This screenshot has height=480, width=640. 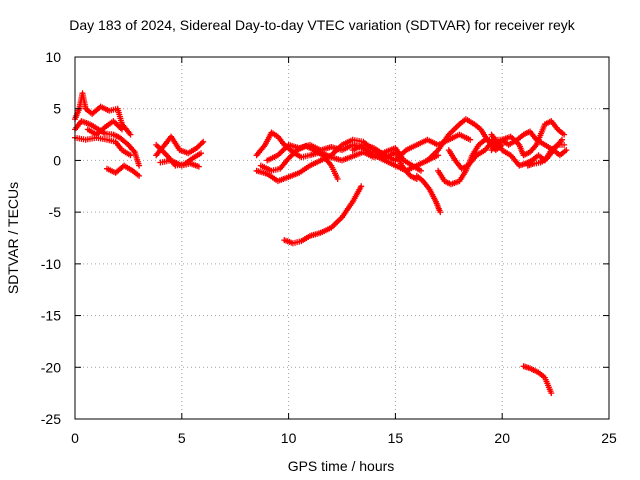 I want to click on x-tick-label: 15, so click(x=396, y=438).